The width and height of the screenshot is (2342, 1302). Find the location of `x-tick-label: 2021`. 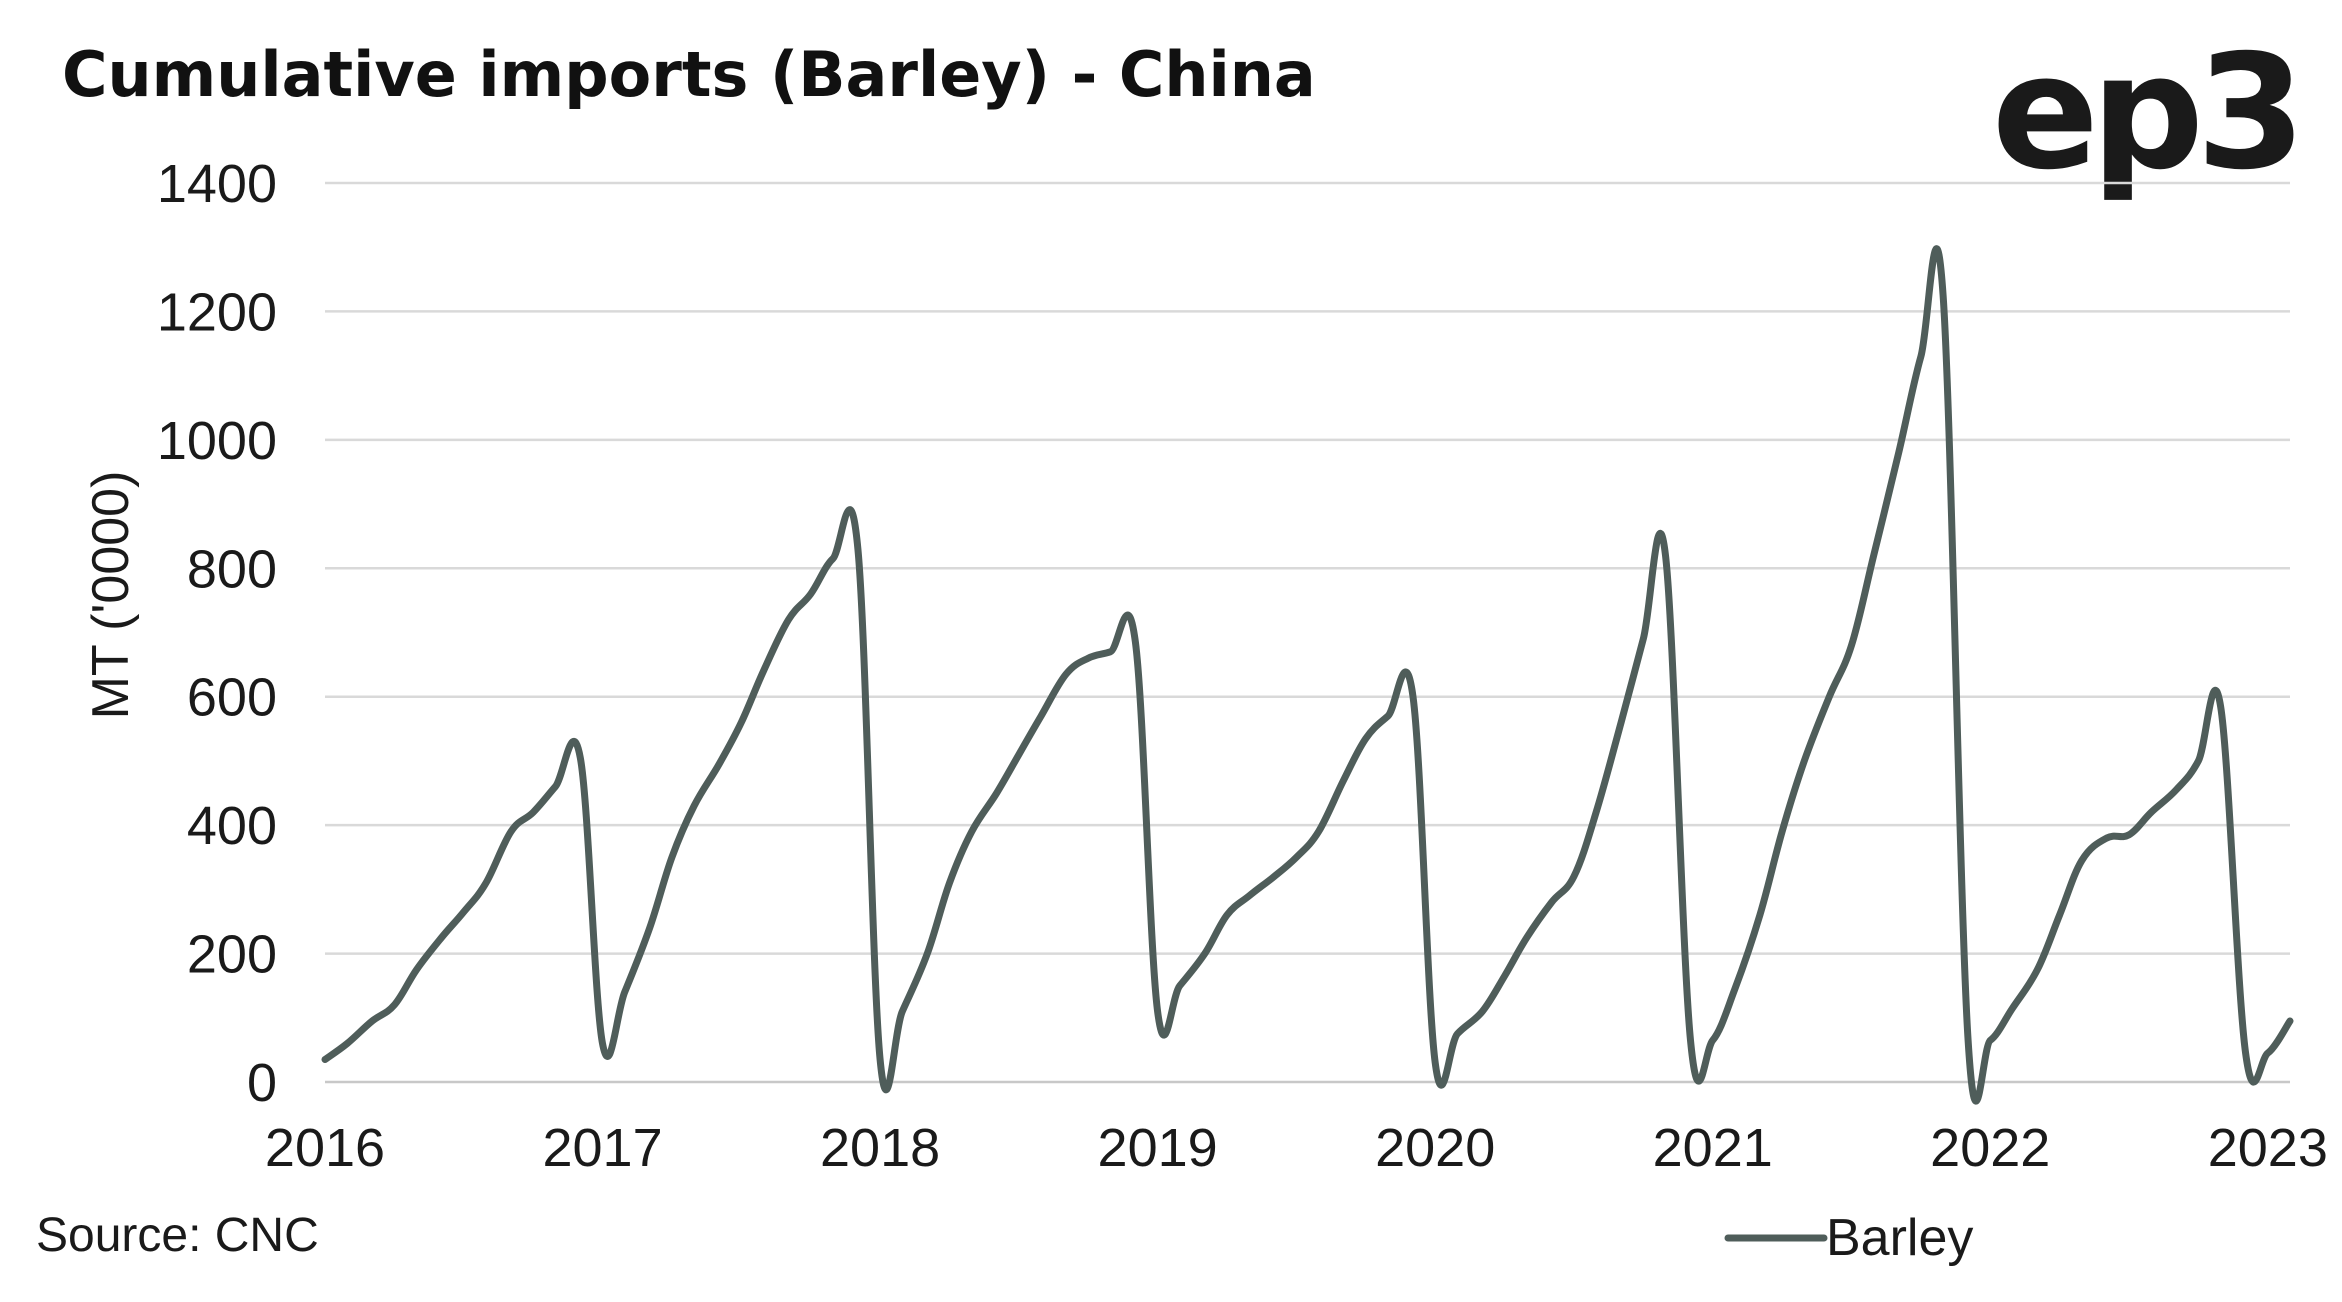

x-tick-label: 2021 is located at coordinates (1713, 1148).